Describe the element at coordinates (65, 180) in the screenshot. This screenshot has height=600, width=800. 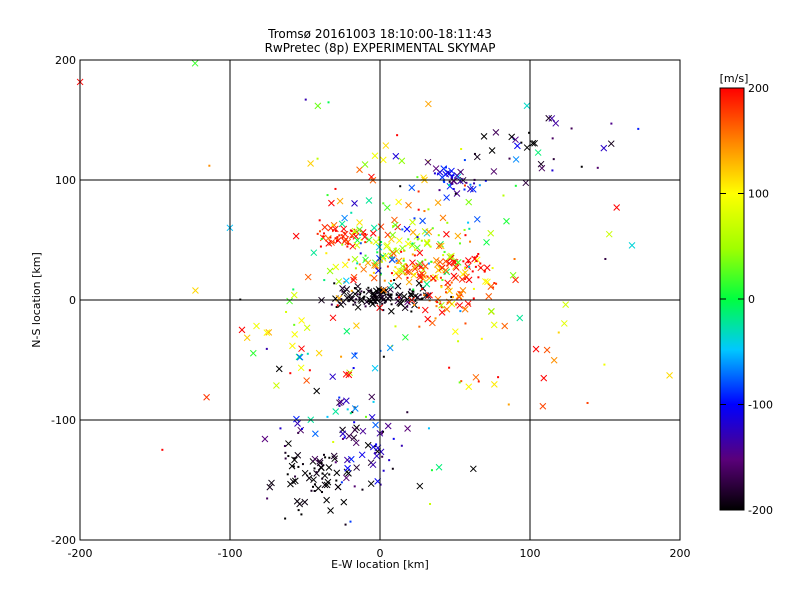
I see `y-tick-label: 100` at that location.